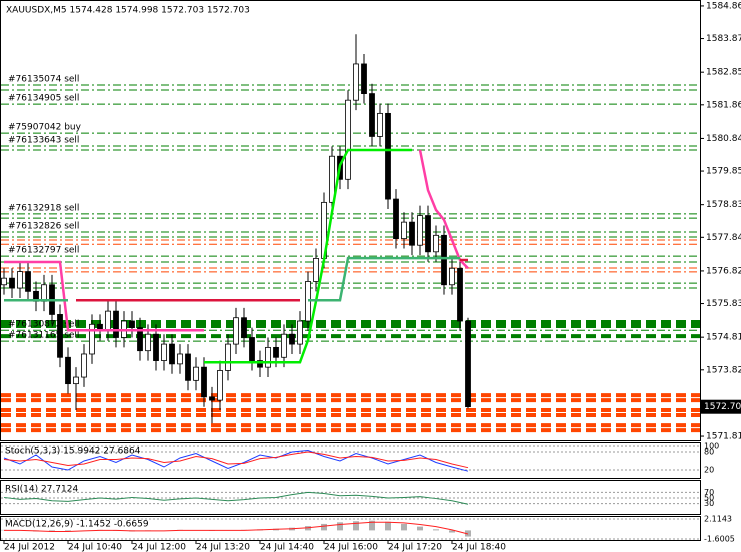 The width and height of the screenshot is (741, 552). Describe the element at coordinates (41, 490) in the screenshot. I see `panel-label: RSI(14) 27.7124` at that location.